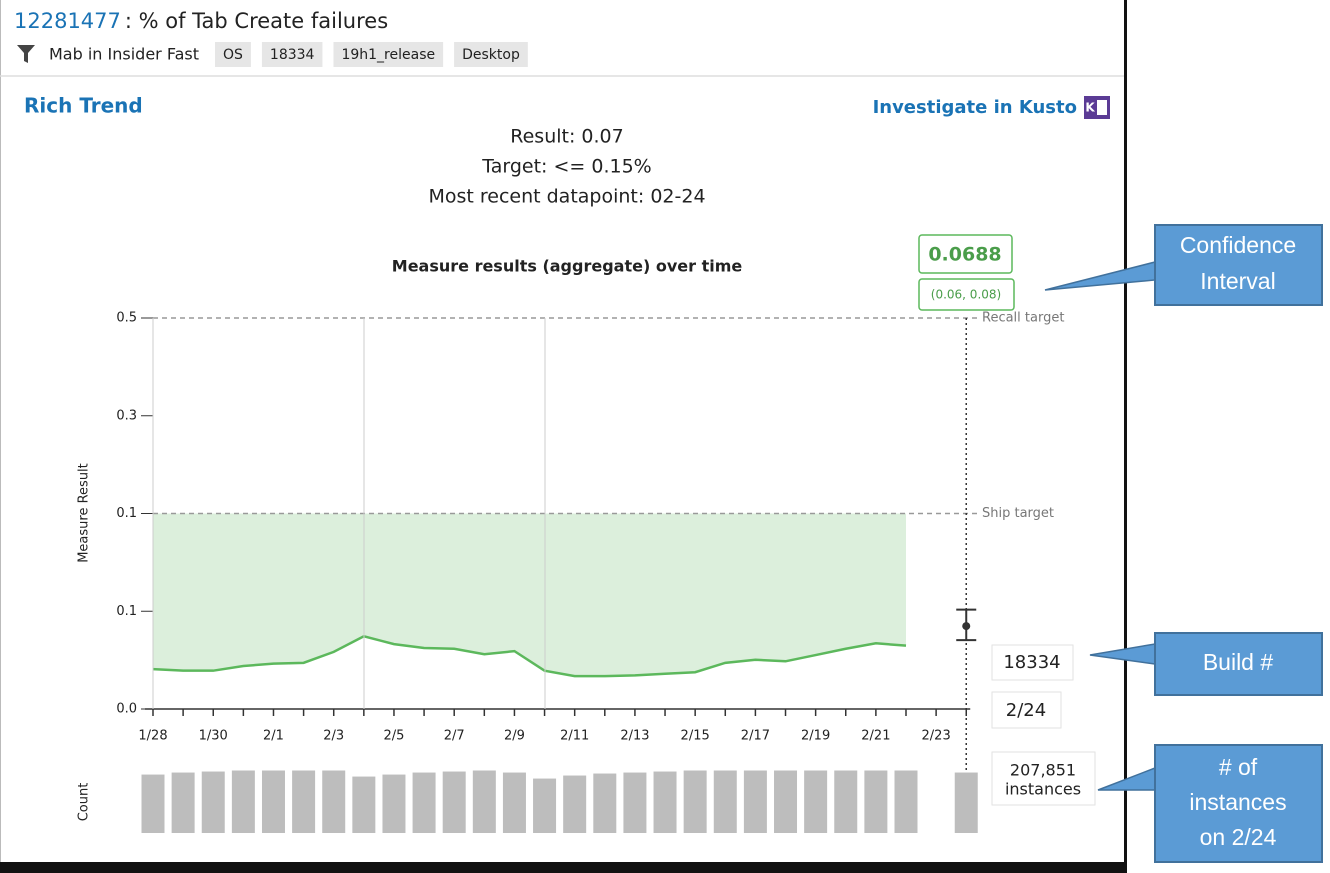 This screenshot has width=1330, height=873. What do you see at coordinates (67, 21) in the screenshot?
I see `item-id: 12281477` at bounding box center [67, 21].